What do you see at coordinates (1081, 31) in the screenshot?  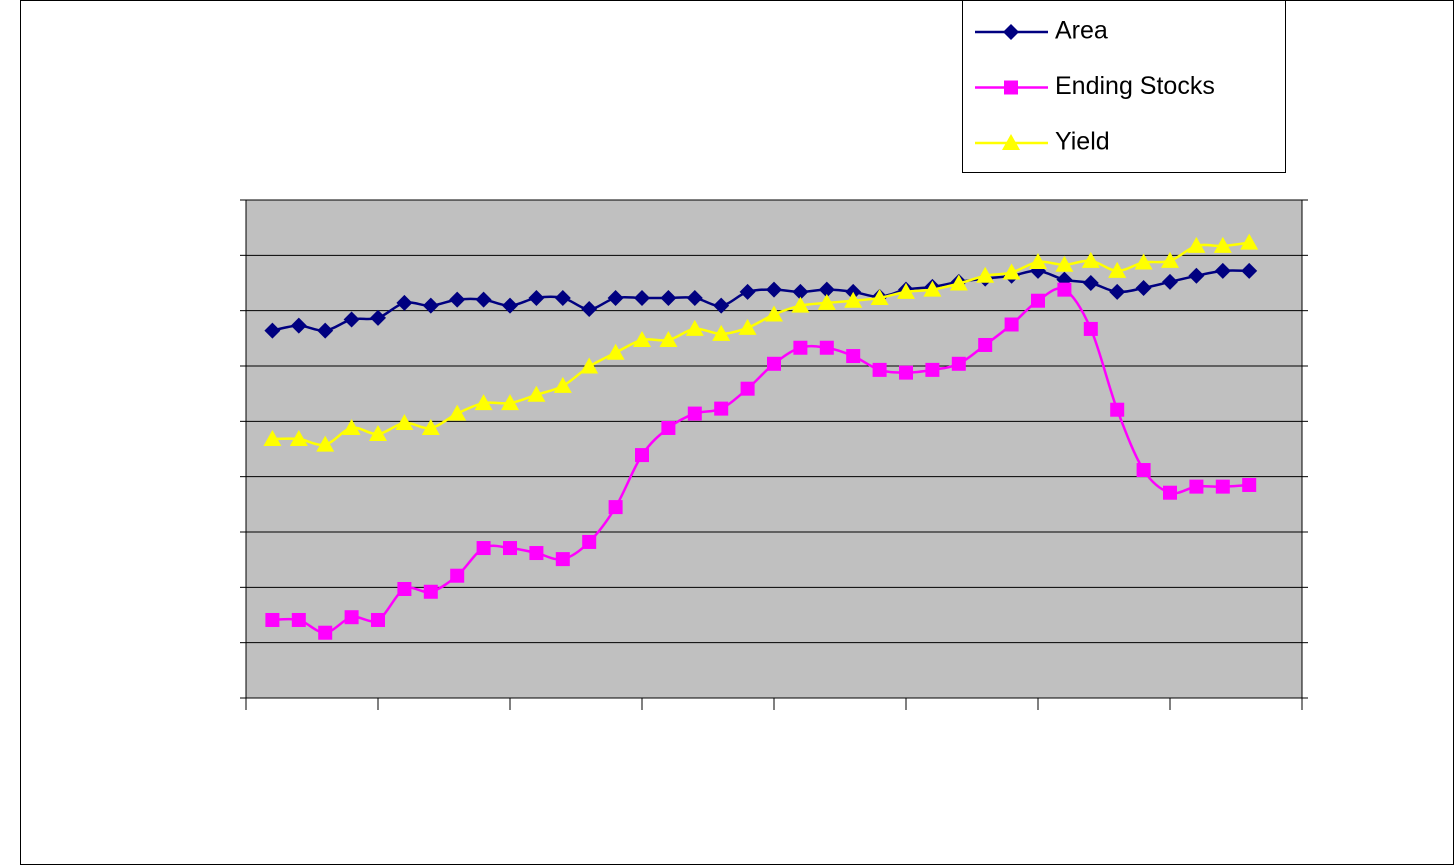 I see `legend-label: Area` at bounding box center [1081, 31].